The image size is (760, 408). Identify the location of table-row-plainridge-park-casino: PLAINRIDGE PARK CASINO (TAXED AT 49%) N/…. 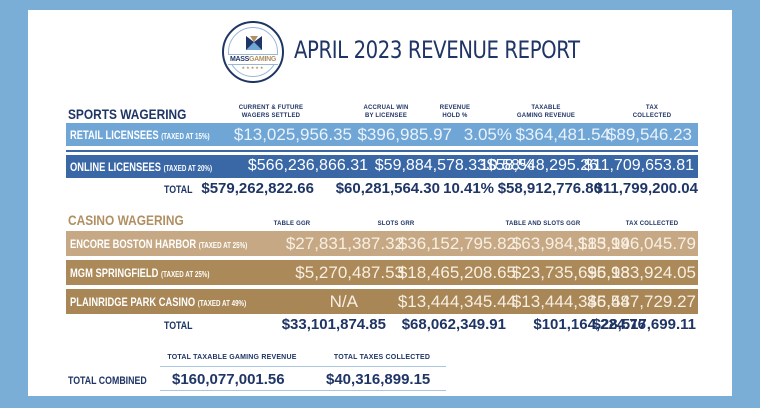
(382, 301).